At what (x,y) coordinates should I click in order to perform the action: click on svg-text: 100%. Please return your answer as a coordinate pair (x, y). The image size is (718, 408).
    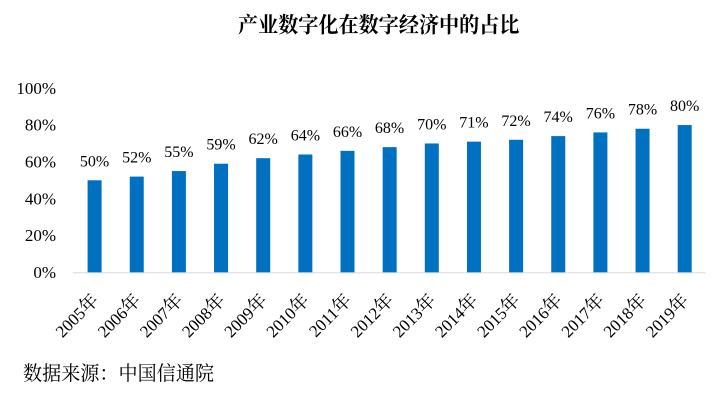
    Looking at the image, I should click on (36, 88).